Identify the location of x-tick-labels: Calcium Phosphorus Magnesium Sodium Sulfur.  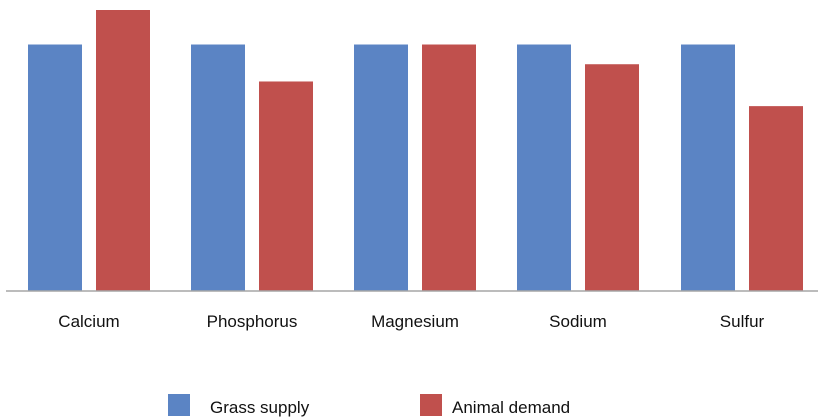
(411, 321).